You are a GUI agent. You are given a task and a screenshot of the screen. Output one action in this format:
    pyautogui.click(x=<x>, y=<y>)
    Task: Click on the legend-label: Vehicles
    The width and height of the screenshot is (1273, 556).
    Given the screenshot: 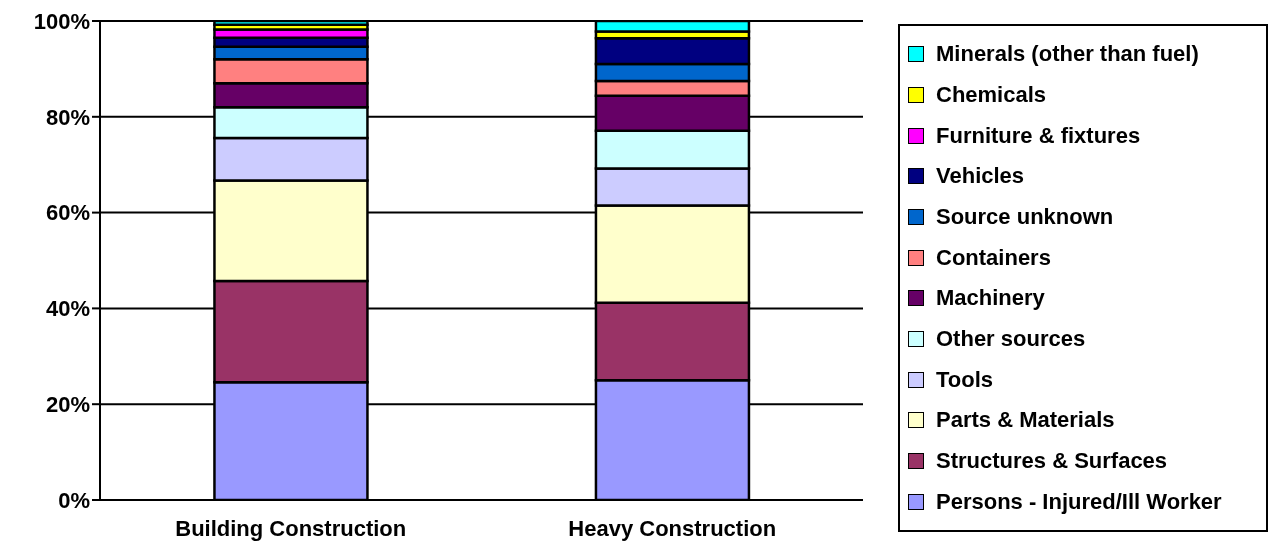 What is the action you would take?
    pyautogui.click(x=980, y=176)
    